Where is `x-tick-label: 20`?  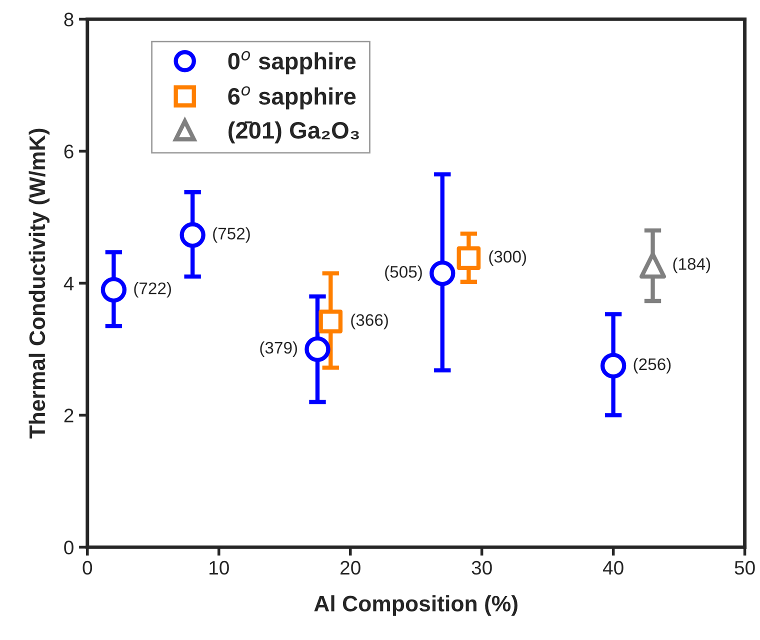
x-tick-label: 20 is located at coordinates (350, 567).